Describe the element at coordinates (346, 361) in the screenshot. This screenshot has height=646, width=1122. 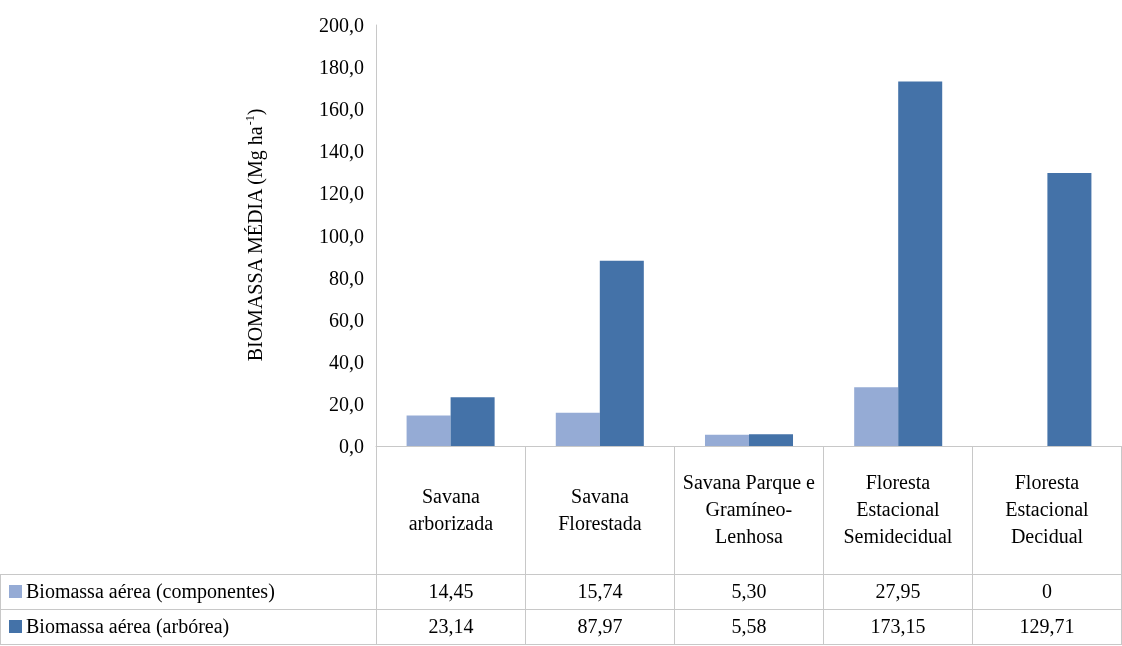
I see `y-tick-label: 40,0` at that location.